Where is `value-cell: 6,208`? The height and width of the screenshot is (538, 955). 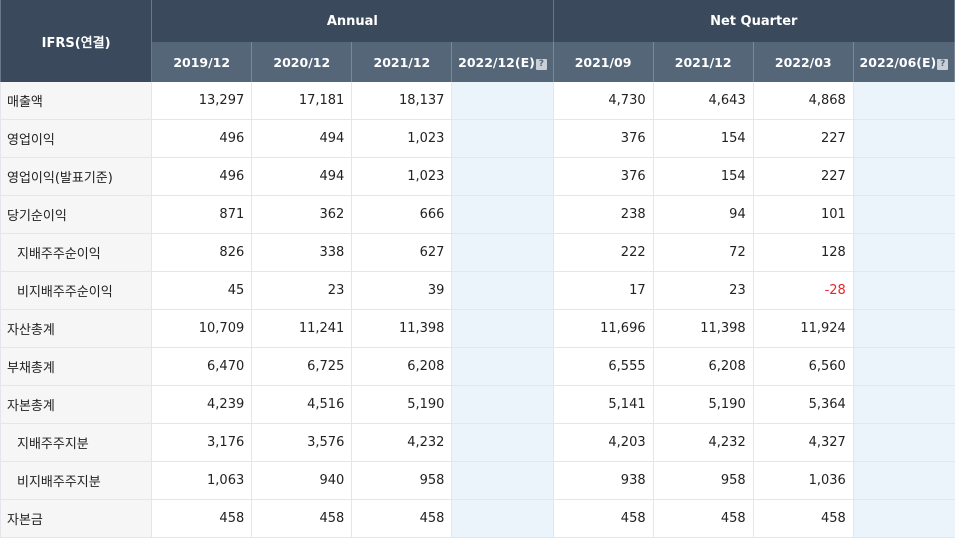 value-cell: 6,208 is located at coordinates (401, 366).